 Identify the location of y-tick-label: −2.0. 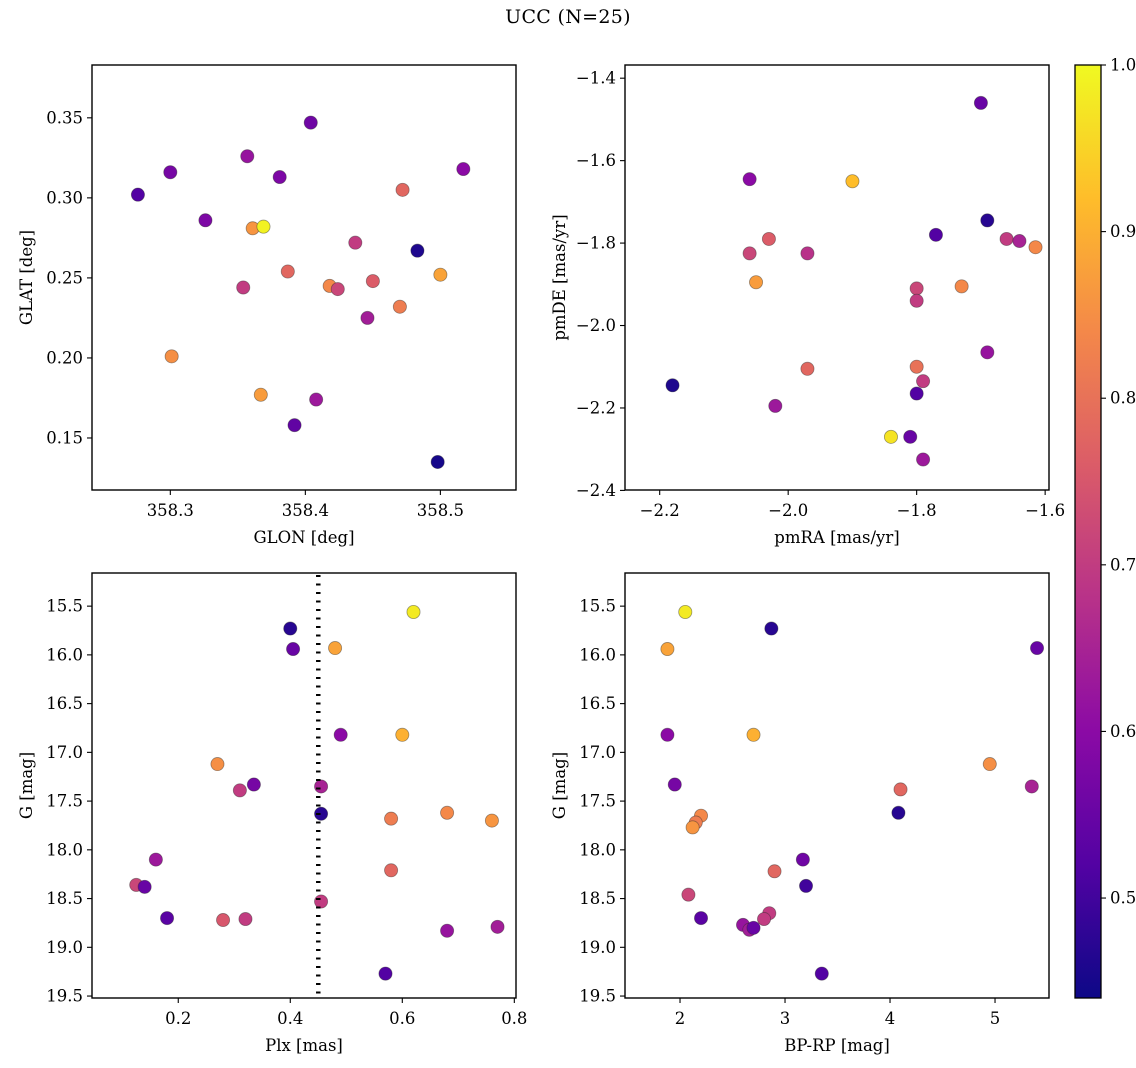
(596, 325).